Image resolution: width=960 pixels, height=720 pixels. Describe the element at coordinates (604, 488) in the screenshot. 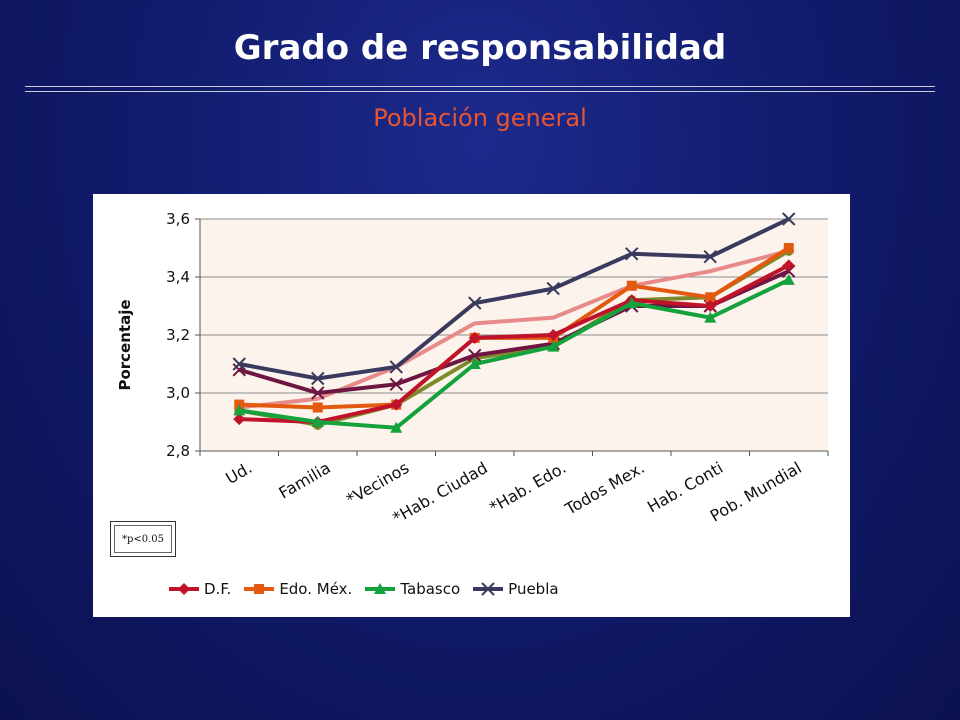

I see `x-tick-label: Todos Mex.` at that location.